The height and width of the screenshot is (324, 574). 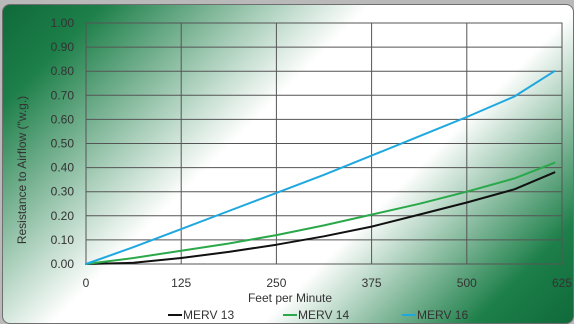 What do you see at coordinates (208, 315) in the screenshot?
I see `legend-label-1: MERV 13` at bounding box center [208, 315].